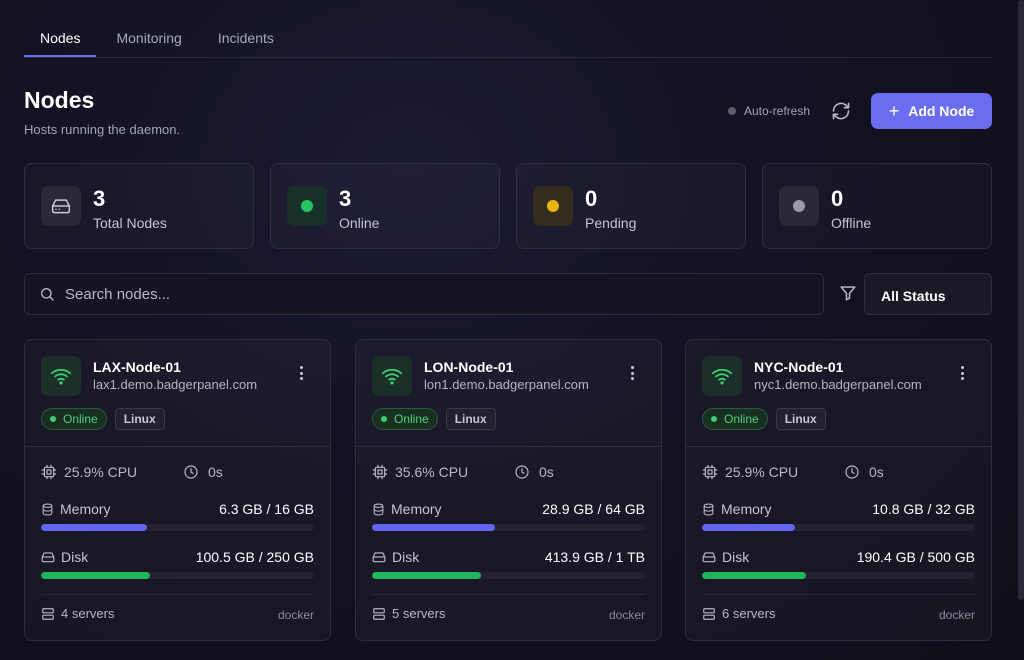 The height and width of the screenshot is (660, 1024). What do you see at coordinates (593, 509) in the screenshot?
I see `memory-value: 28.9 GB / 64 GB` at bounding box center [593, 509].